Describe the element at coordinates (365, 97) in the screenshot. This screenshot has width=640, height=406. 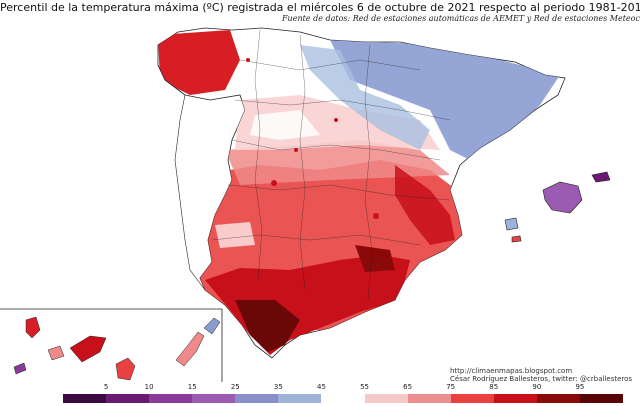
I see `zone-northeast-lightblue` at that location.